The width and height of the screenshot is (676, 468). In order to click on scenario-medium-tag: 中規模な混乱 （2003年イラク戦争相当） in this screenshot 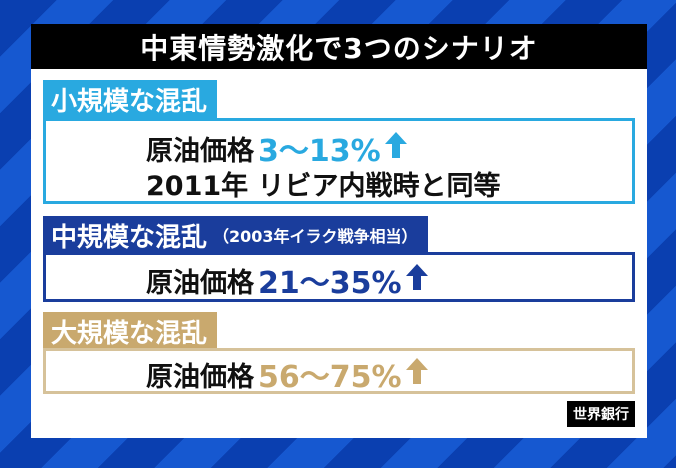, I will do `click(235, 235)`.